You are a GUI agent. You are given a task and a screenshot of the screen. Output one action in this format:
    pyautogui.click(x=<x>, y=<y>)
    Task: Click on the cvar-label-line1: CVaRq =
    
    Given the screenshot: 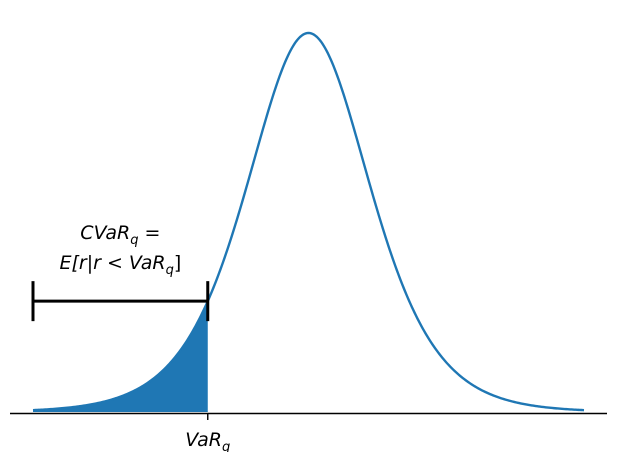 What is the action you would take?
    pyautogui.click(x=120, y=235)
    